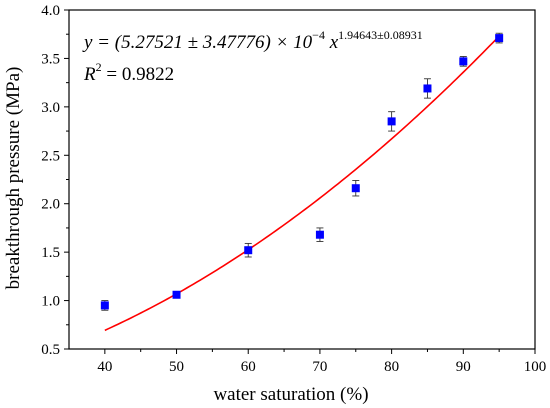 This screenshot has height=408, width=550. What do you see at coordinates (380, 35) in the screenshot?
I see `equation-power: 1.94643±0.08931` at bounding box center [380, 35].